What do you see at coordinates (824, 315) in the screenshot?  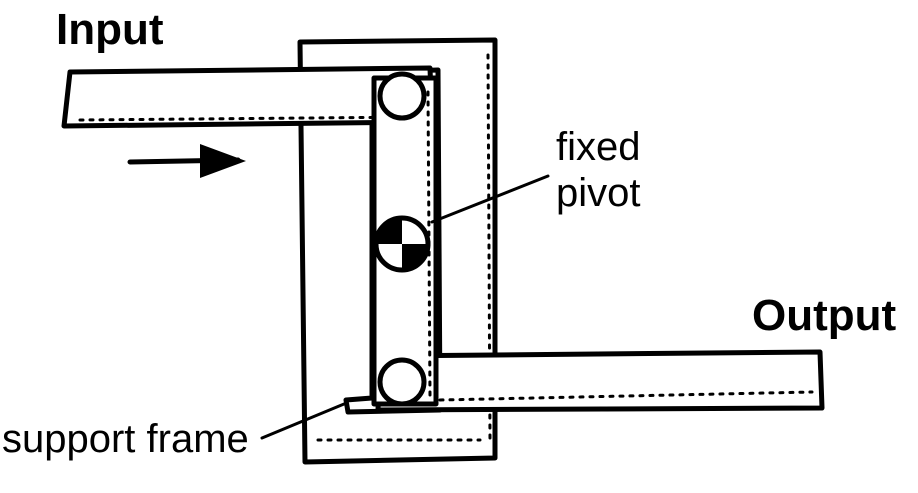 I see `output-label: Output` at bounding box center [824, 315].